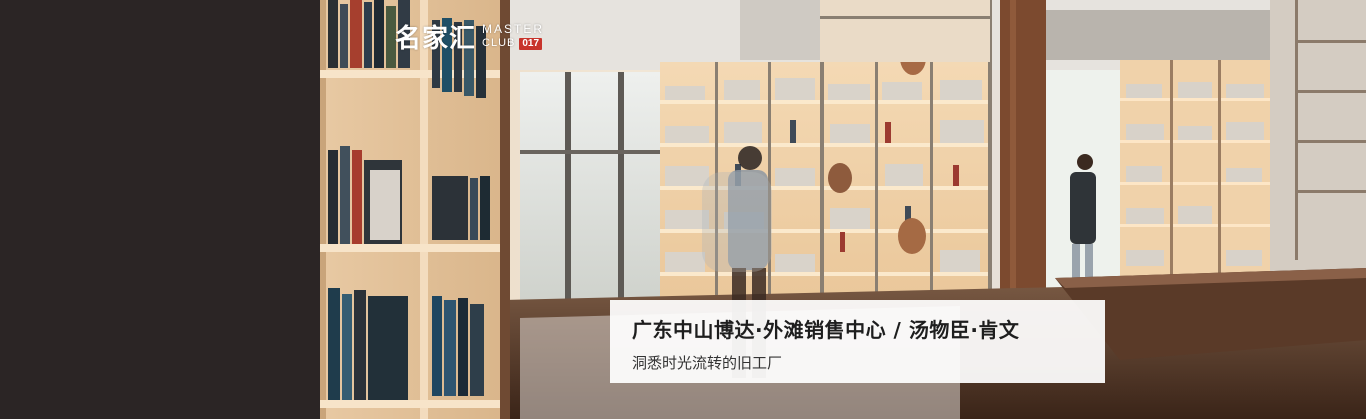  I want to click on left-bookshelf, so click(415, 209).